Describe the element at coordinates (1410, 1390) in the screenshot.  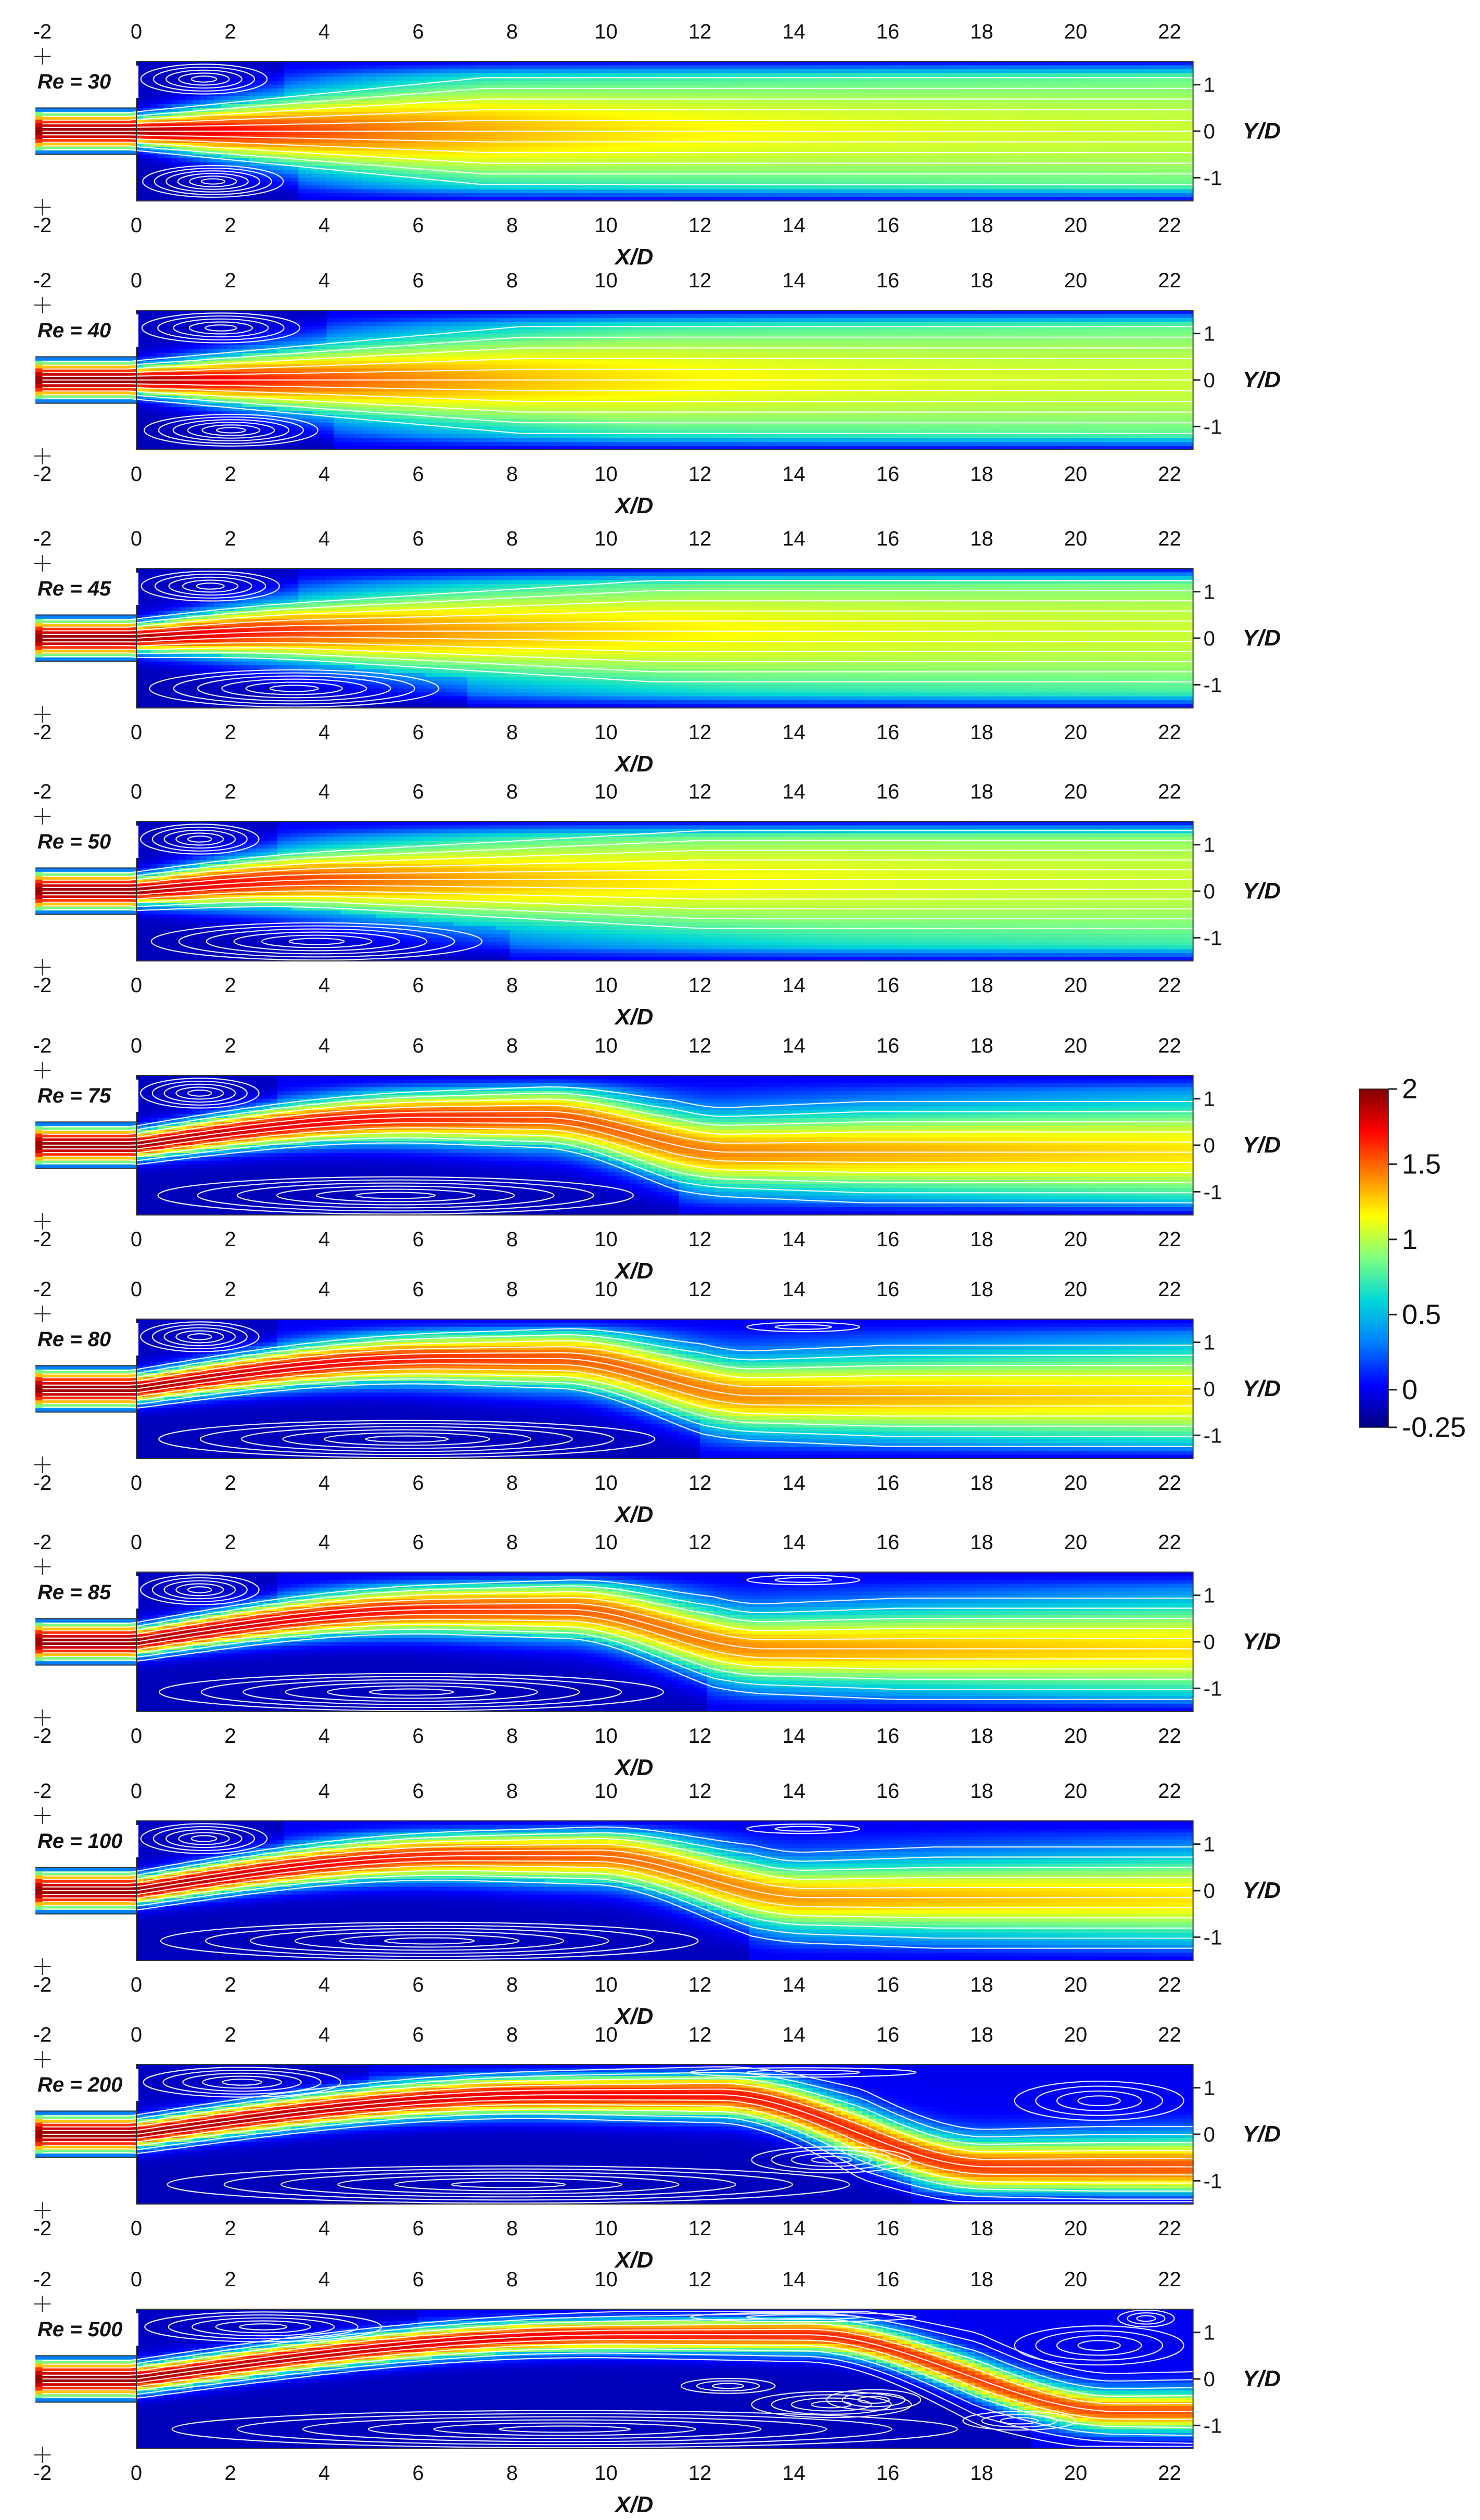
I see `colorbar-tick-label: 0` at that location.